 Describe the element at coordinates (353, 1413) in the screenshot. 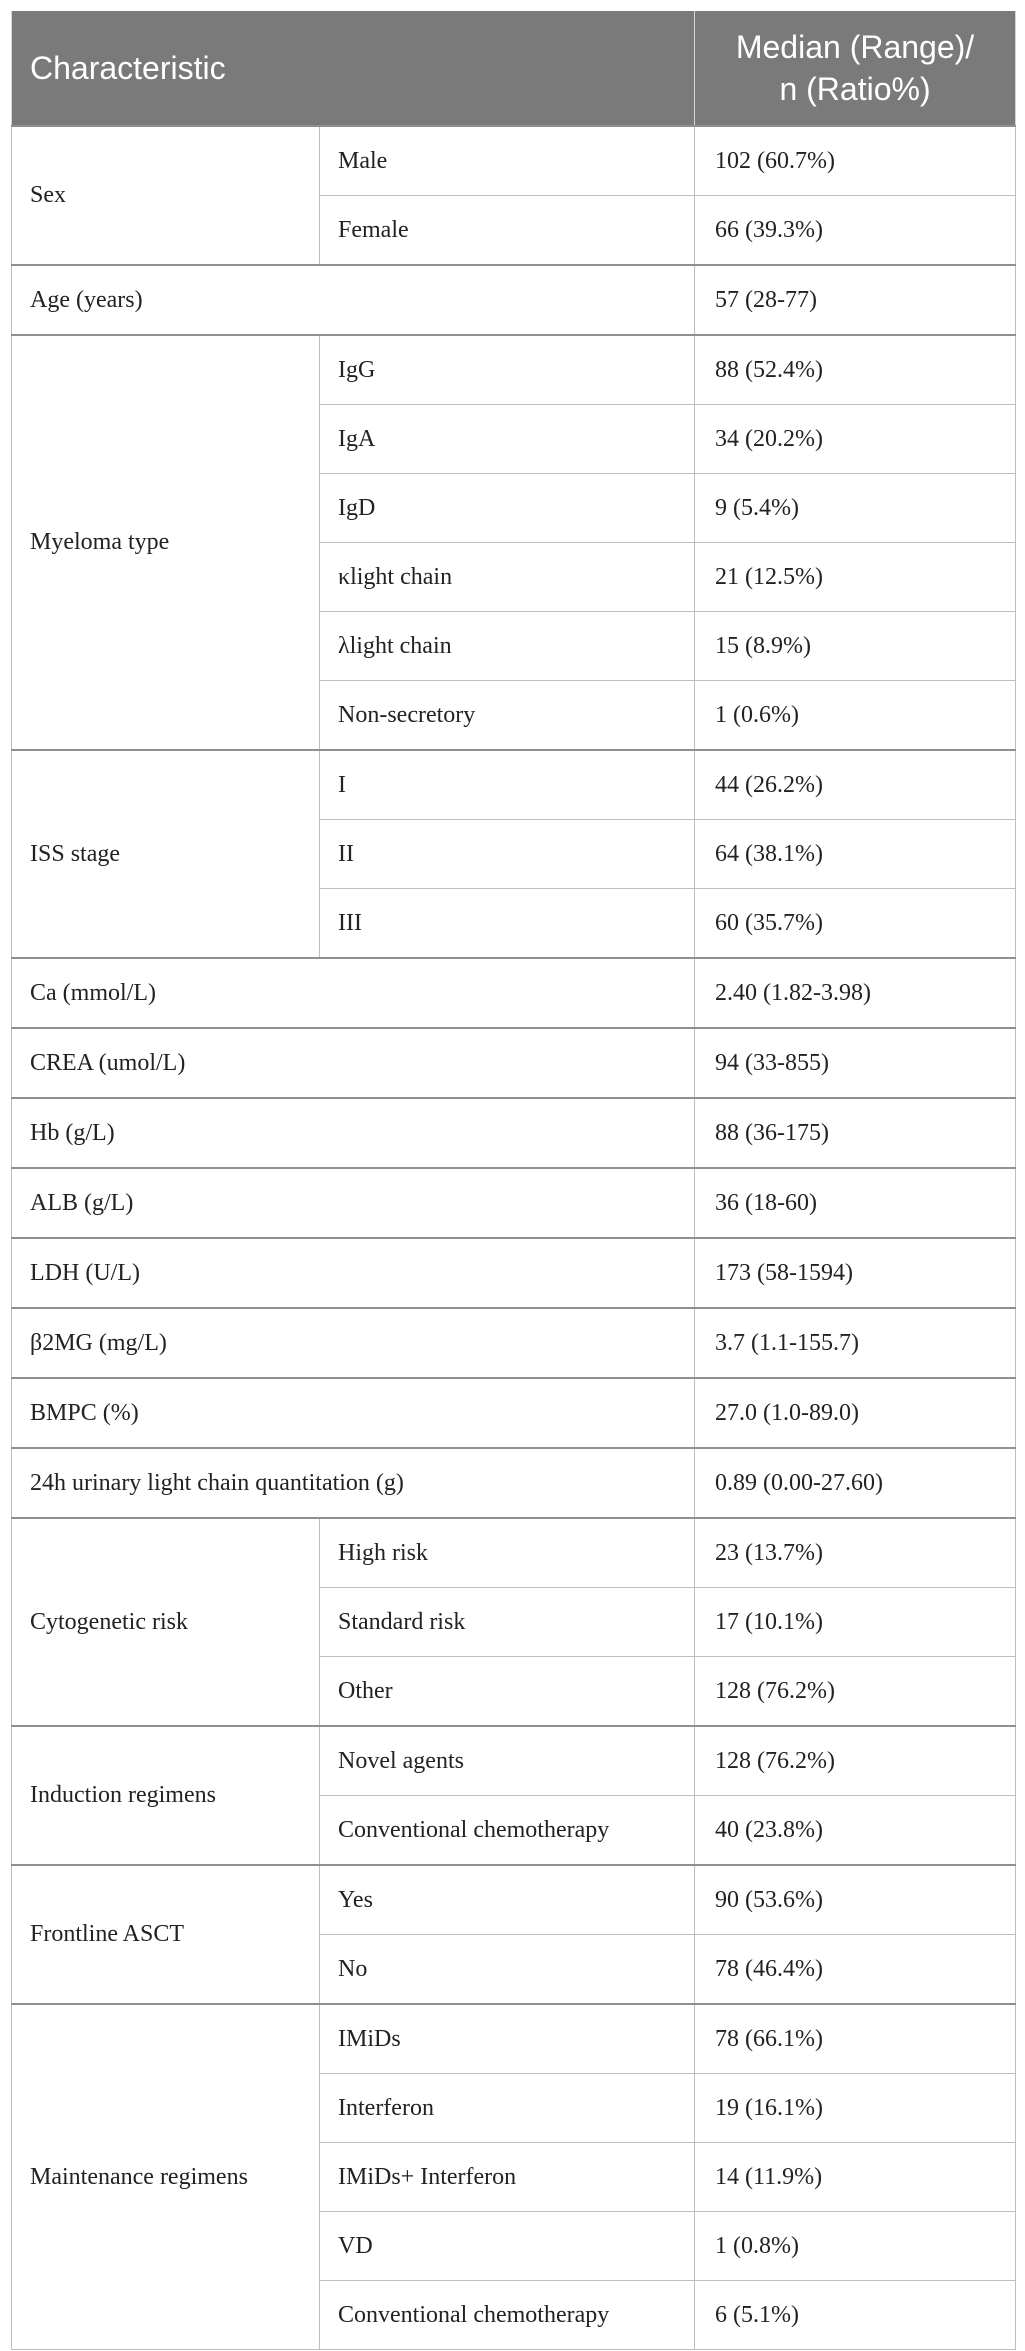

I see `characteristic-label: BMPC (%)` at that location.